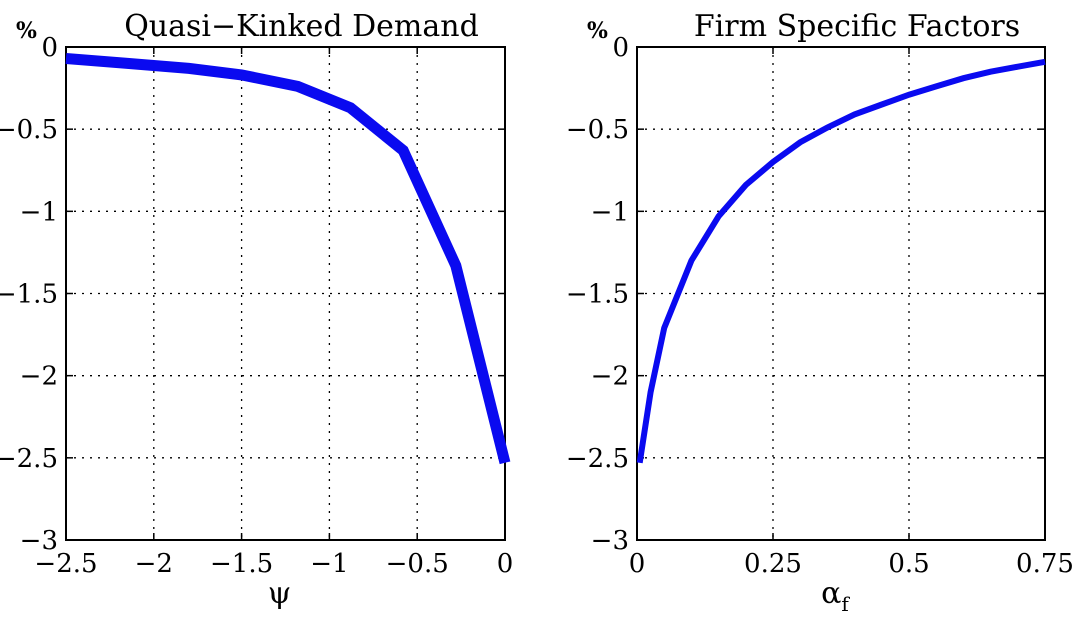 This screenshot has height=618, width=1092. Describe the element at coordinates (417, 564) in the screenshot. I see `x-tick-label: −0.5` at that location.